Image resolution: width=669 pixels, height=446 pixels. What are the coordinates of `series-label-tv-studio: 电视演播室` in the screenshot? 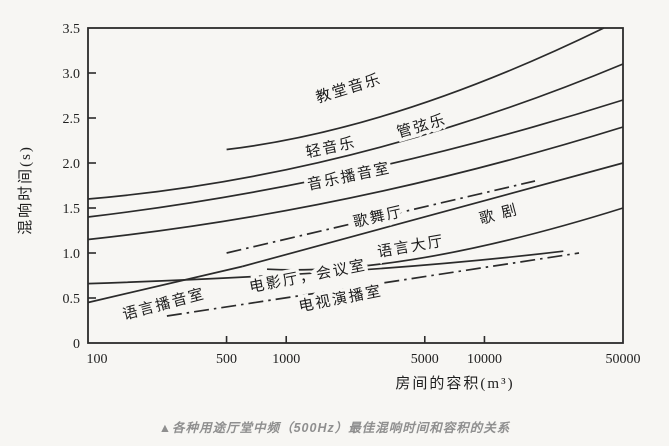 It's located at (340, 299).